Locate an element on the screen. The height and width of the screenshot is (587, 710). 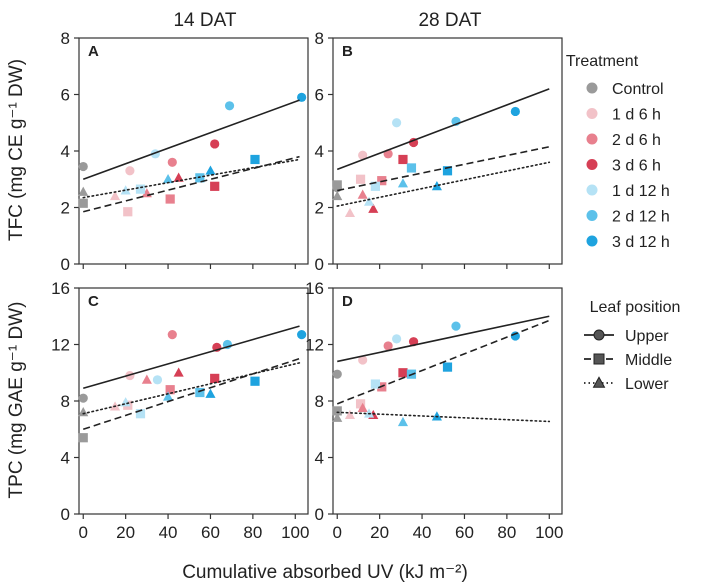
legend-position-label: Upper is located at coordinates (647, 336).